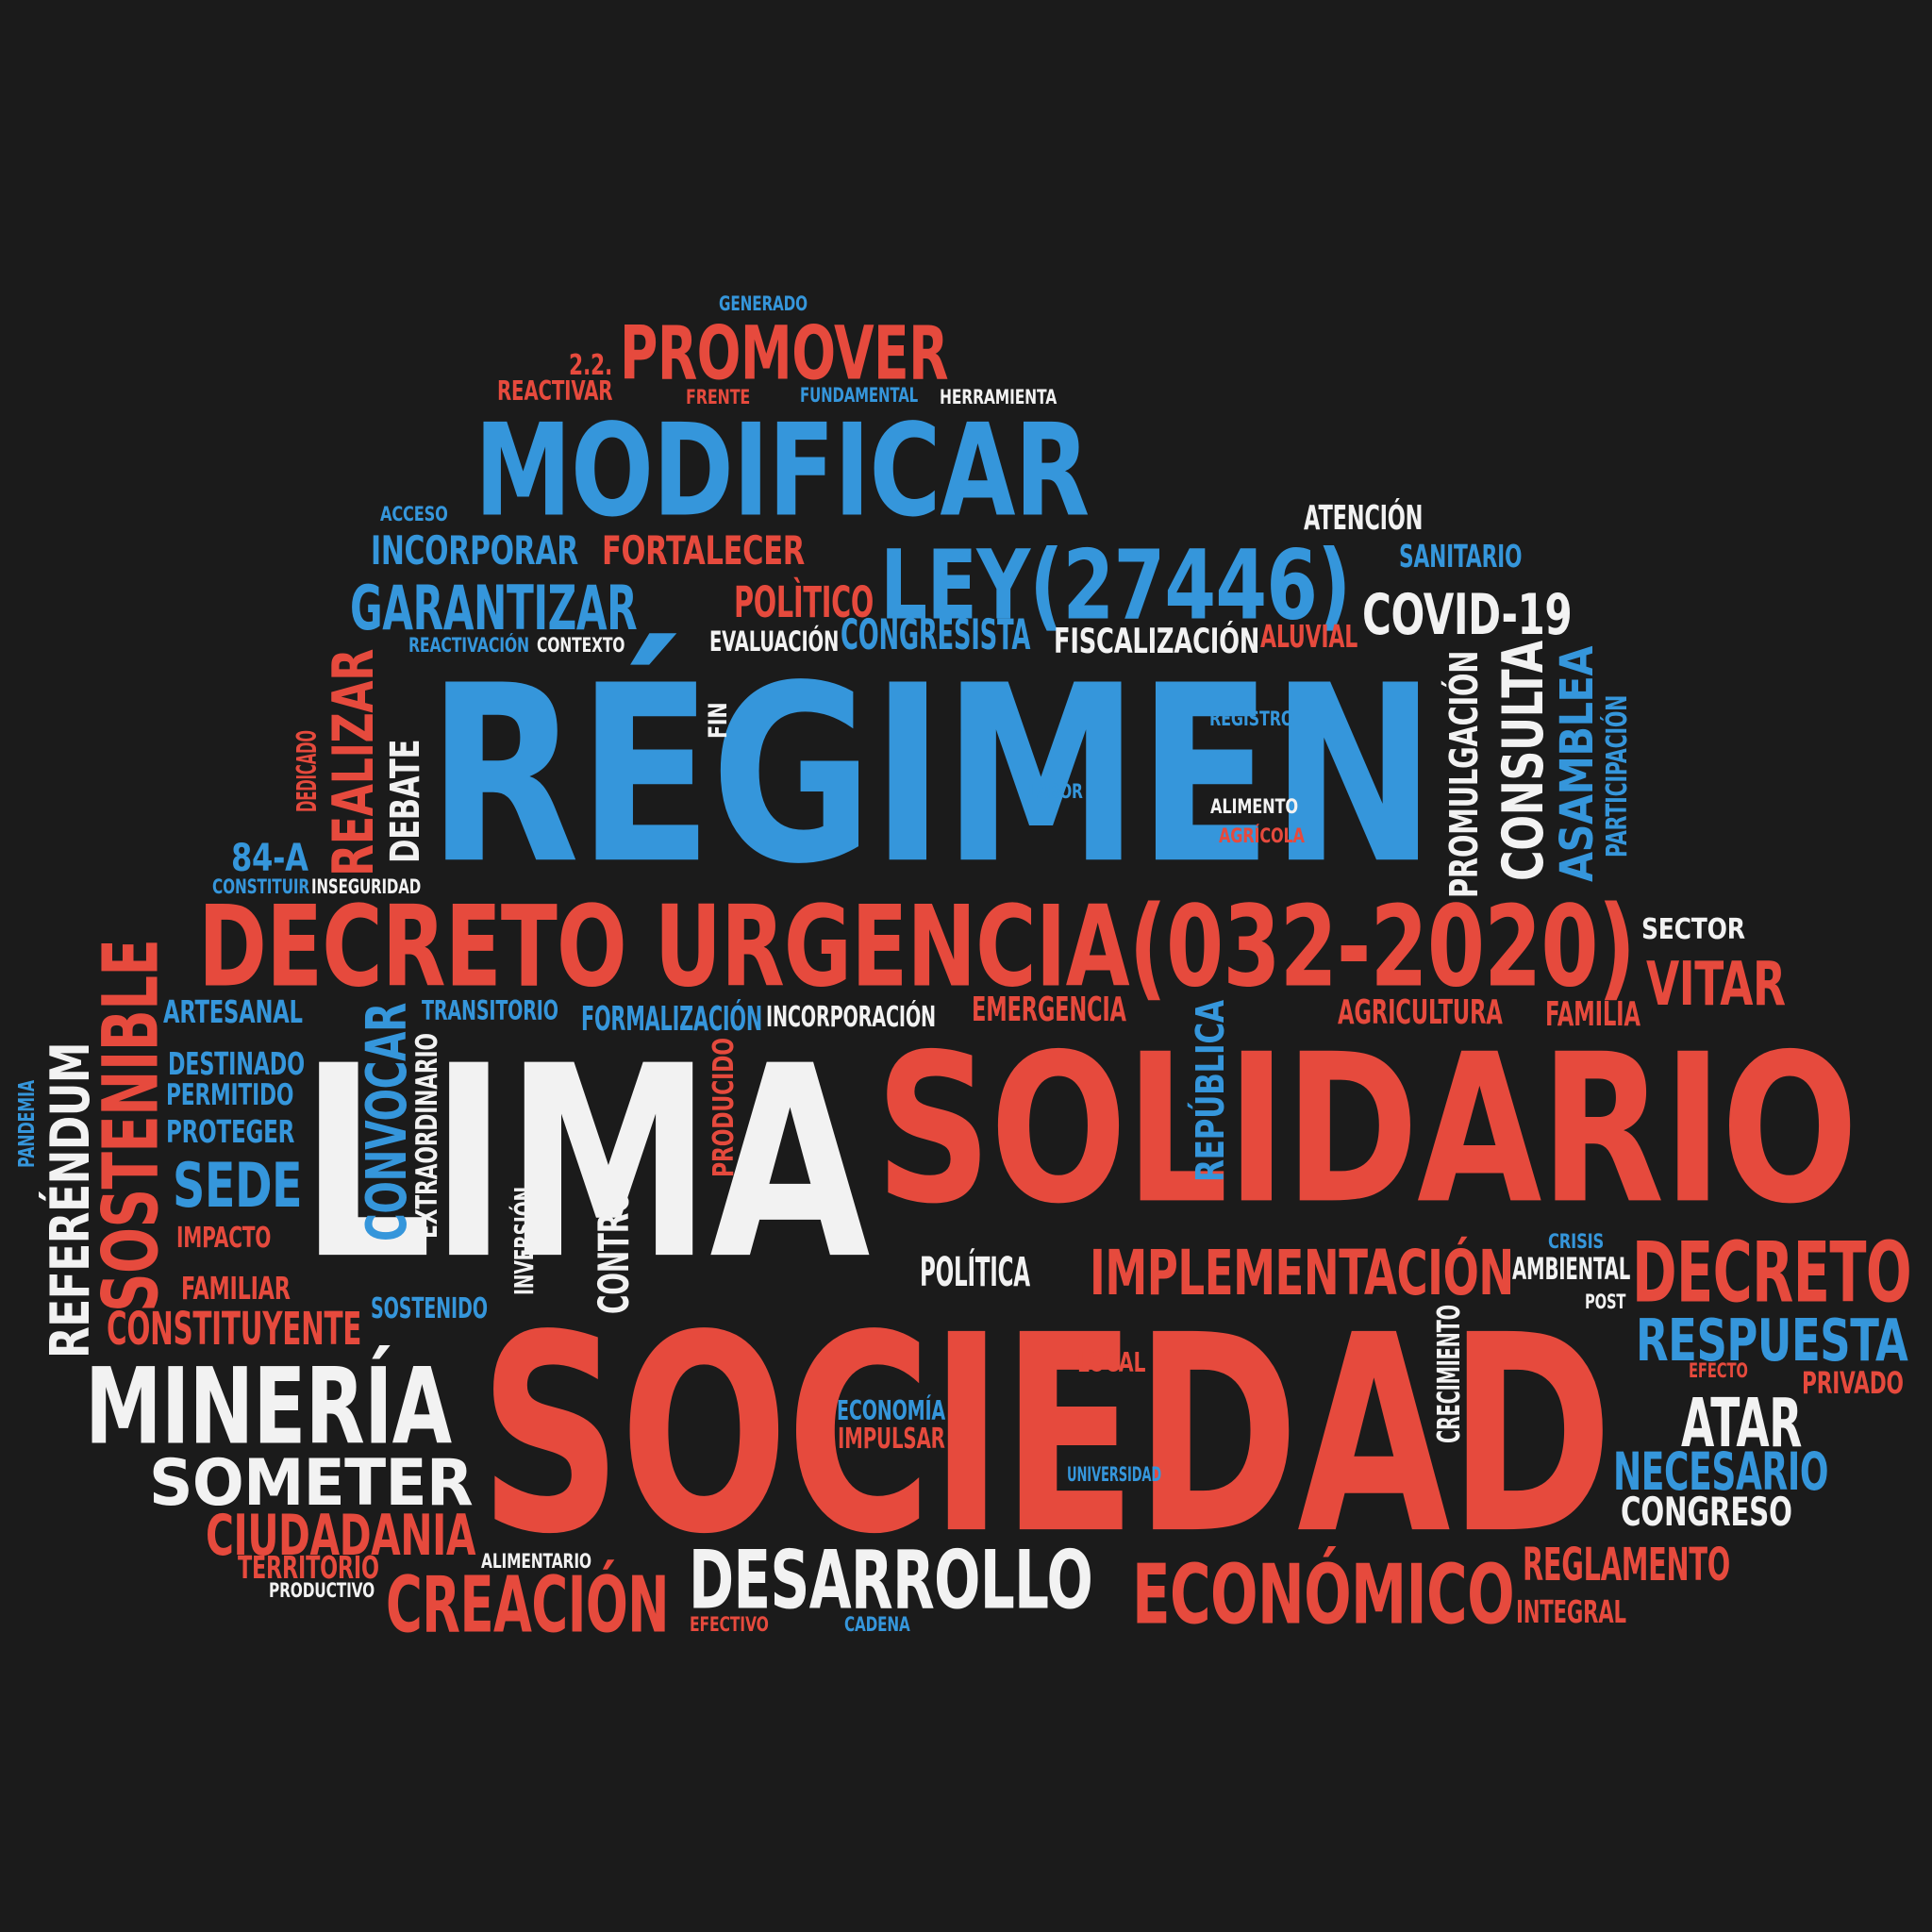 The height and width of the screenshot is (1932, 1932). Describe the element at coordinates (1593, 1015) in the screenshot. I see `word-familia: FAMILIA` at that location.